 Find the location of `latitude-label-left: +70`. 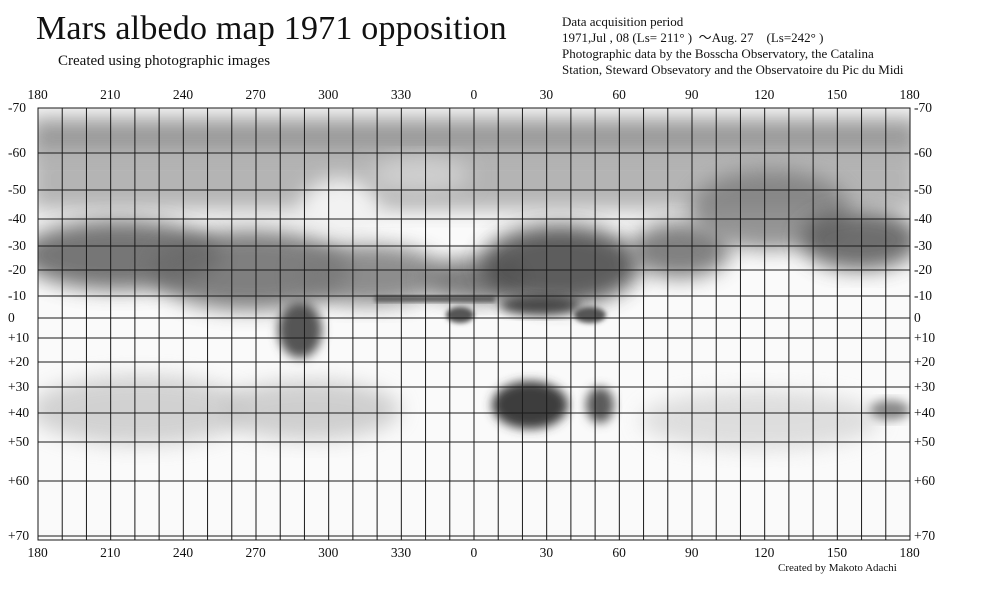

latitude-label-left: +70 is located at coordinates (19, 535).